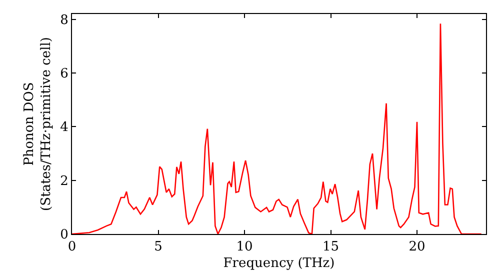 This screenshot has height=280, width=500. I want to click on y-tick-label: 4, so click(64, 128).